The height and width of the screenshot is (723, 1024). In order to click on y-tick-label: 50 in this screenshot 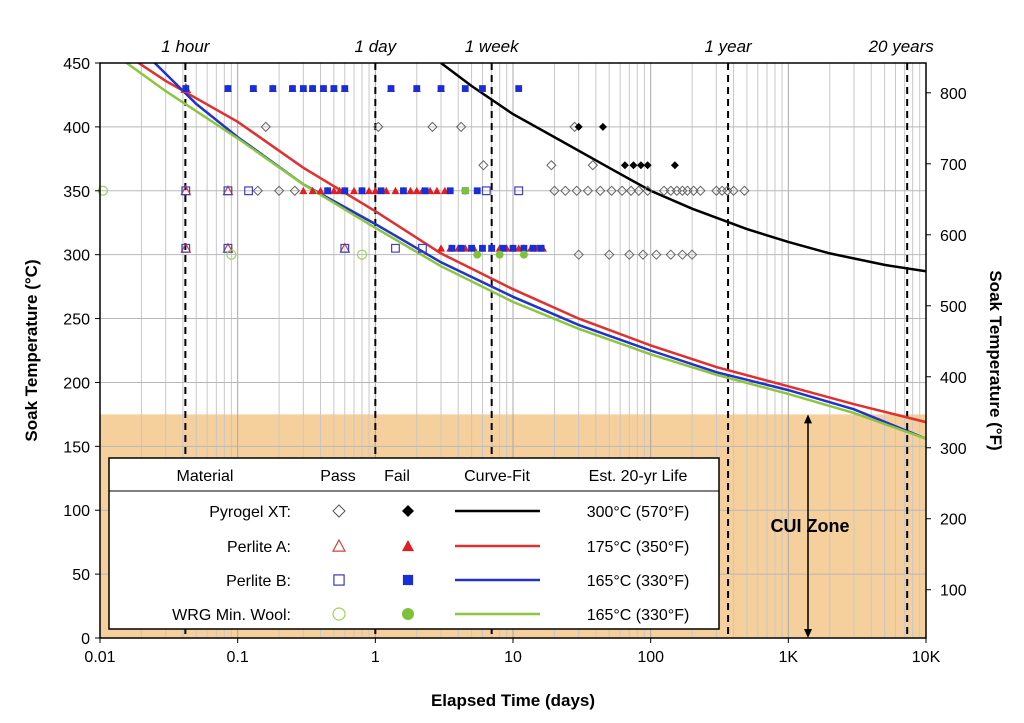, I will do `click(81, 575)`.